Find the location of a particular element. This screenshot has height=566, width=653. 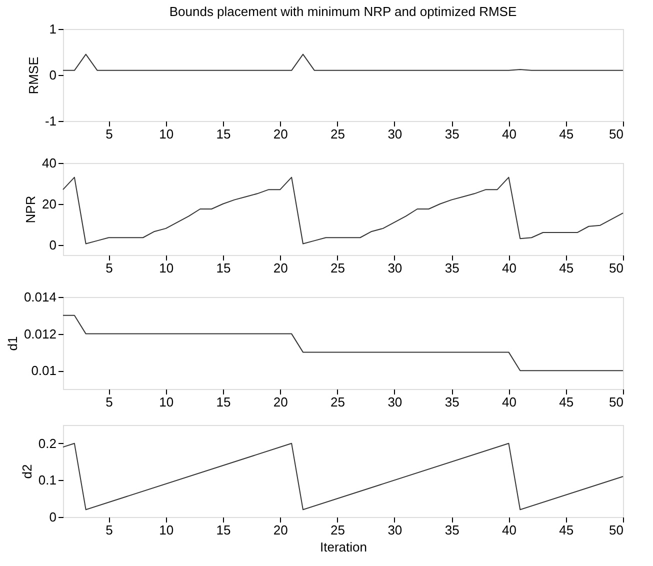

x-axis-title: Iteration is located at coordinates (343, 547).